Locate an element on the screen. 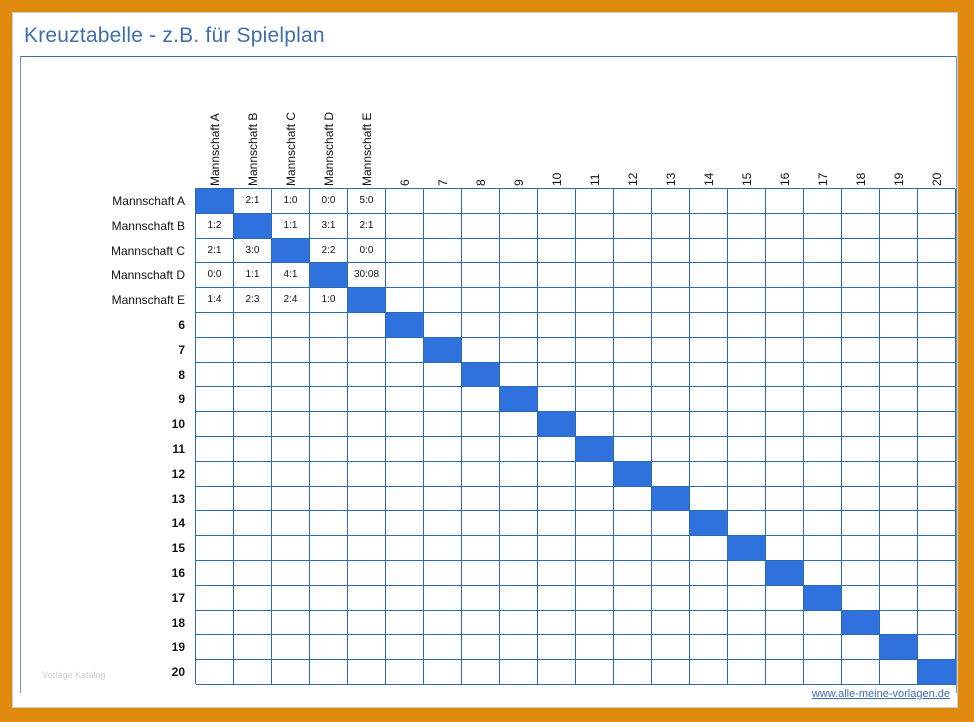  table-cell: 1:0 is located at coordinates (329, 300).